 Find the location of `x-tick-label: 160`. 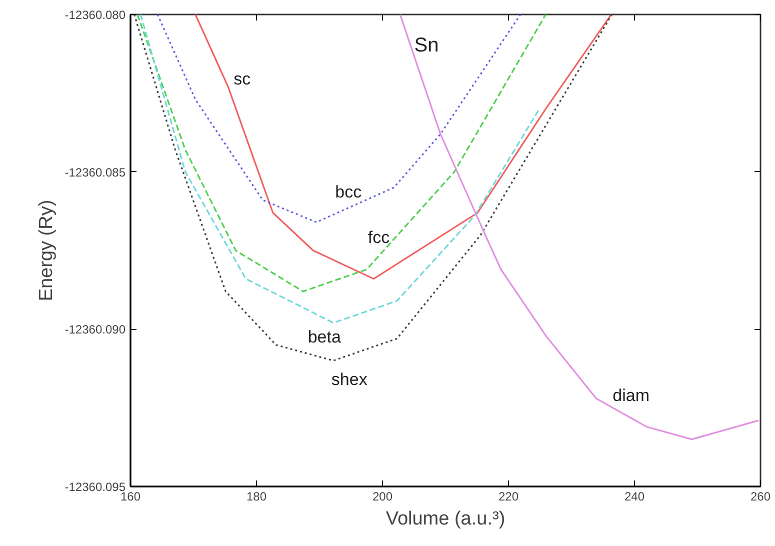

x-tick-label: 160 is located at coordinates (130, 497).